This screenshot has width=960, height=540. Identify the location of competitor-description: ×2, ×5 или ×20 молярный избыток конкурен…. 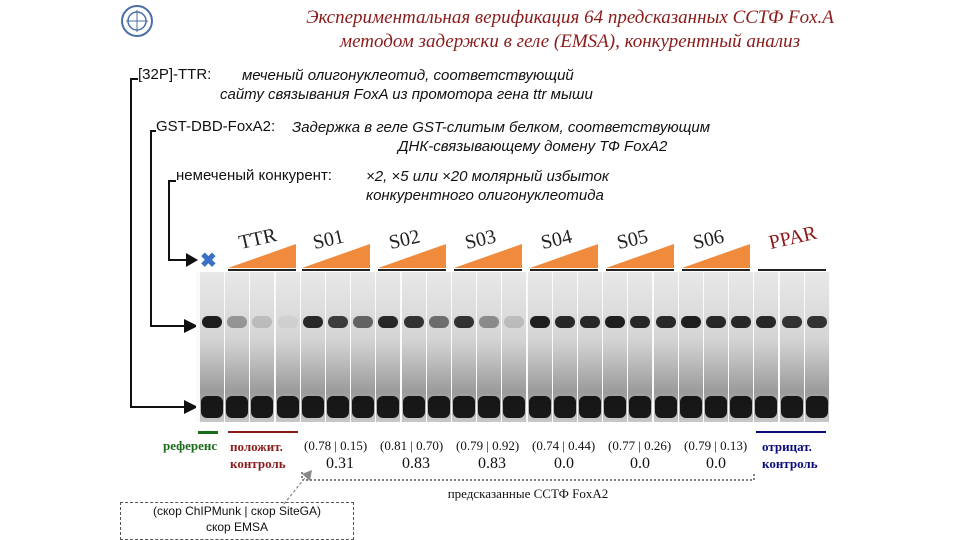
(516, 186).